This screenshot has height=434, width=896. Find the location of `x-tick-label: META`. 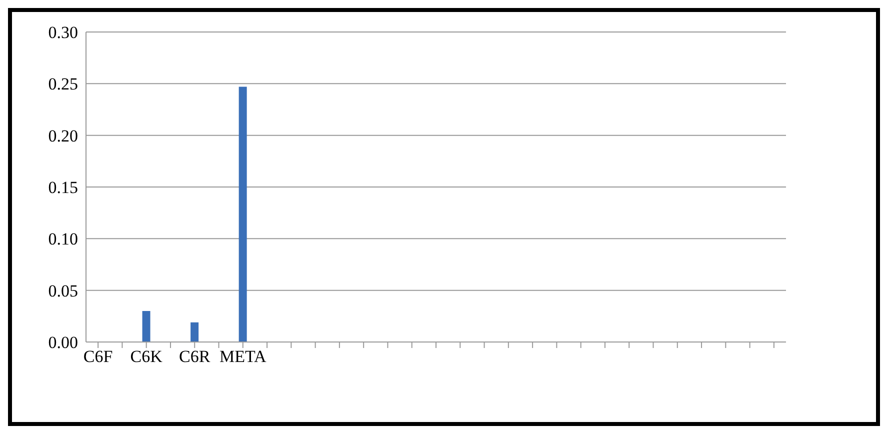

x-tick-label: META is located at coordinates (243, 356).